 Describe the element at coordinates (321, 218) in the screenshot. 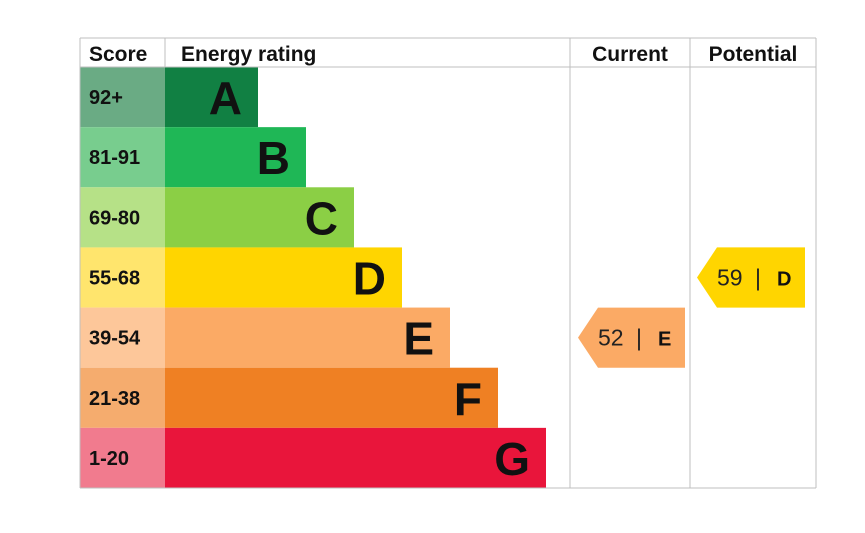

I see `rating-letter: C` at that location.